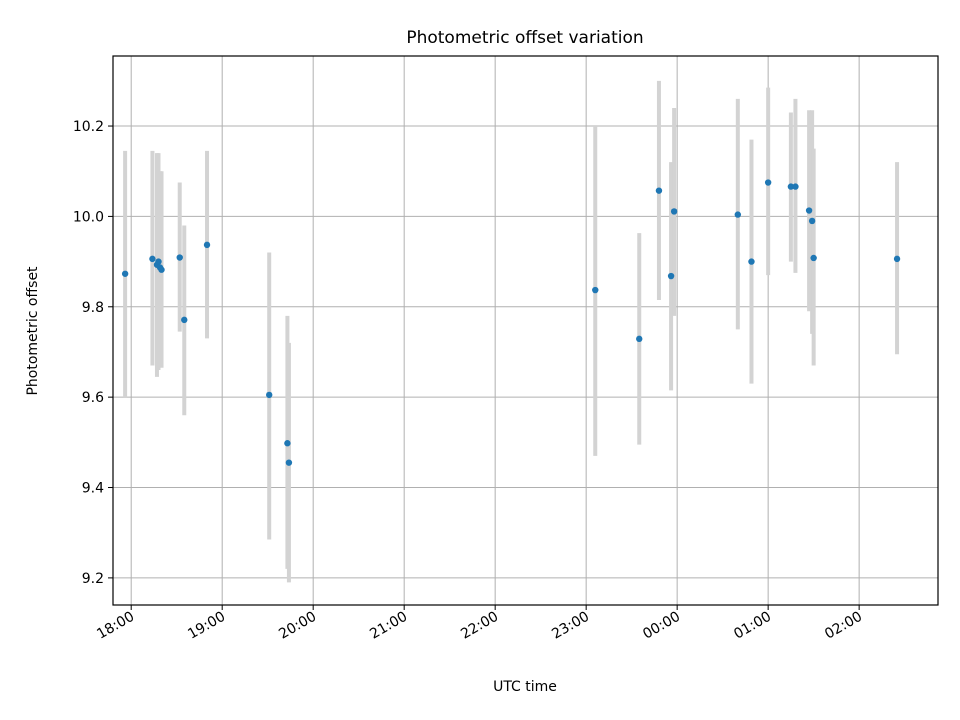 This screenshot has height=720, width=960. Describe the element at coordinates (297, 626) in the screenshot. I see `x-tick-label: 20:00` at that location.